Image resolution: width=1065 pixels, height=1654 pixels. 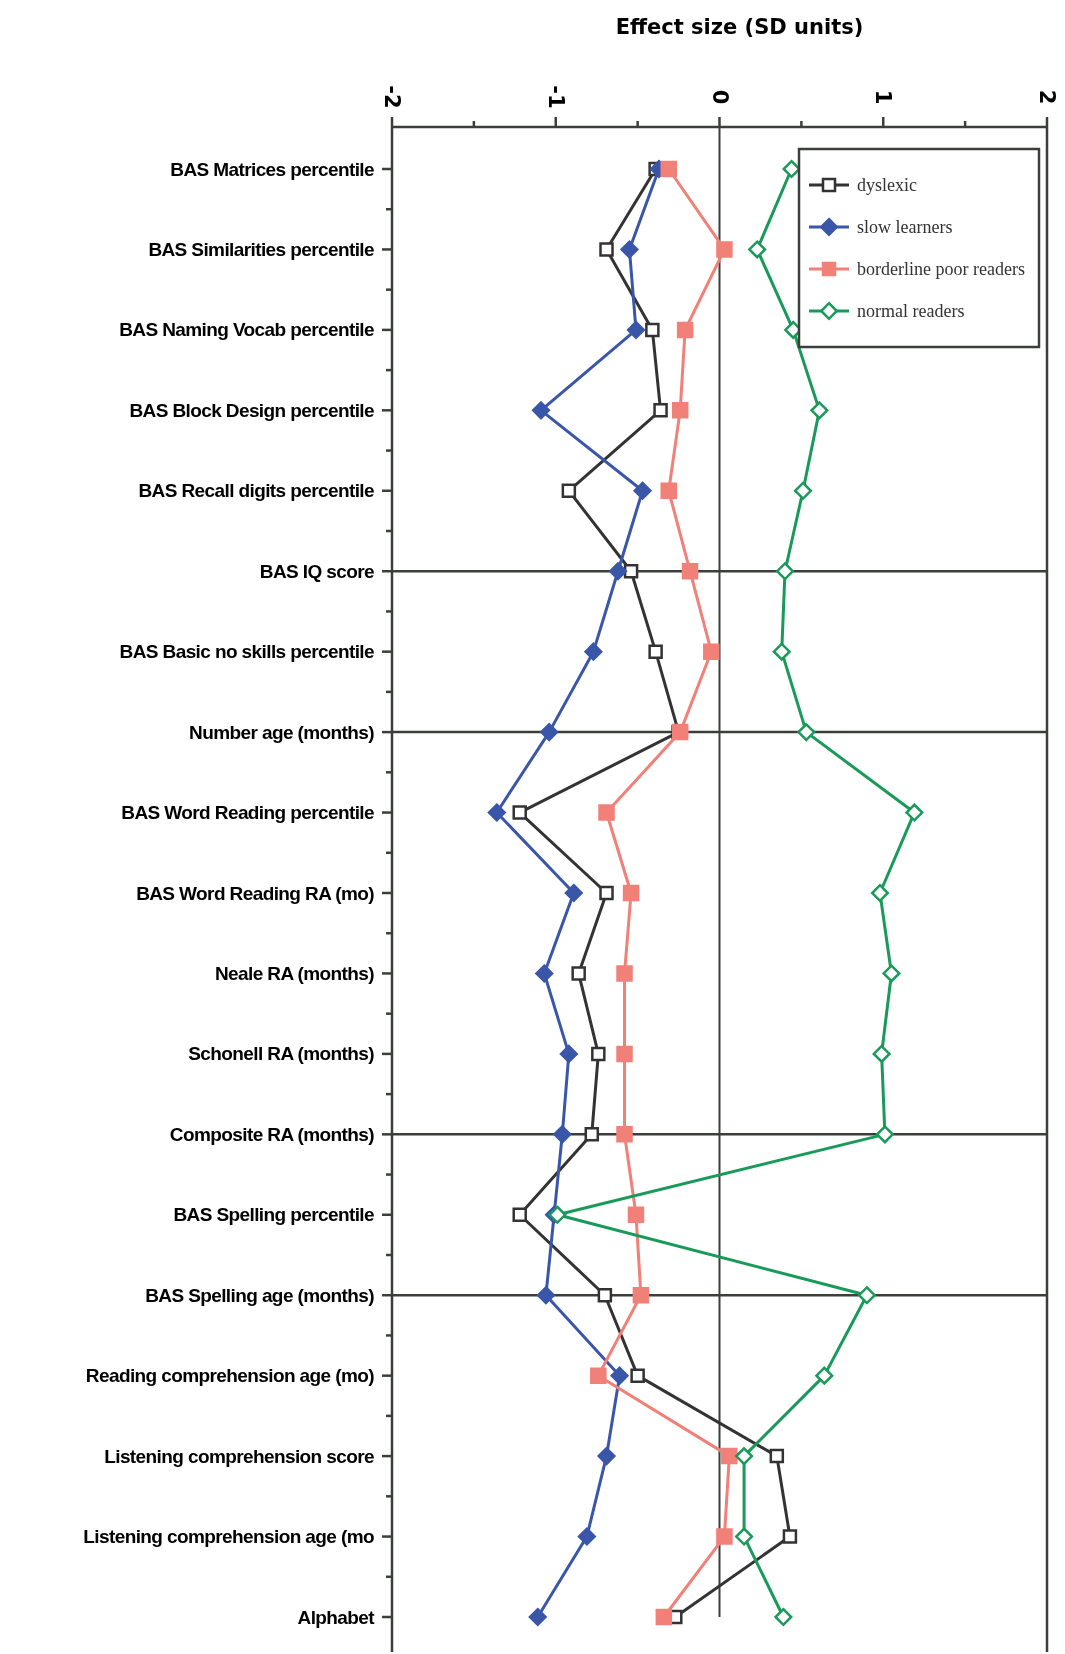 What do you see at coordinates (248, 813) in the screenshot?
I see `y-tick-label: BAS Word Reading percentile` at bounding box center [248, 813].